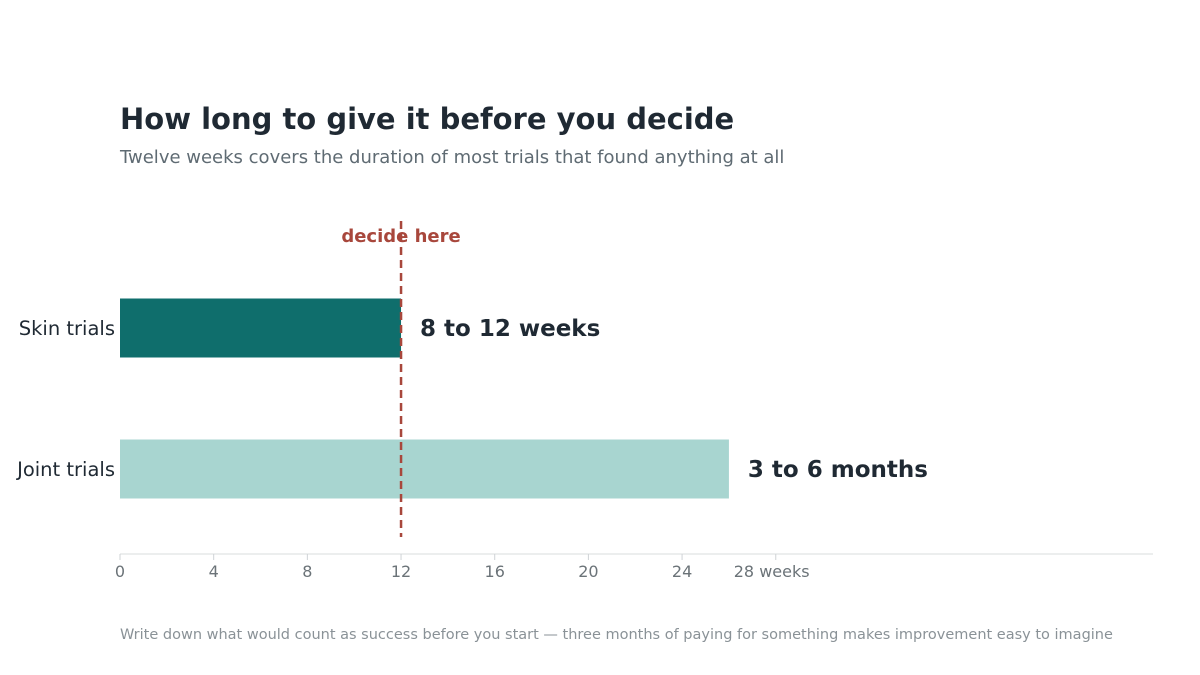 Image resolution: width=1200 pixels, height=675 pixels. Describe the element at coordinates (67, 328) in the screenshot. I see `category-label-0: Skin trials` at that location.